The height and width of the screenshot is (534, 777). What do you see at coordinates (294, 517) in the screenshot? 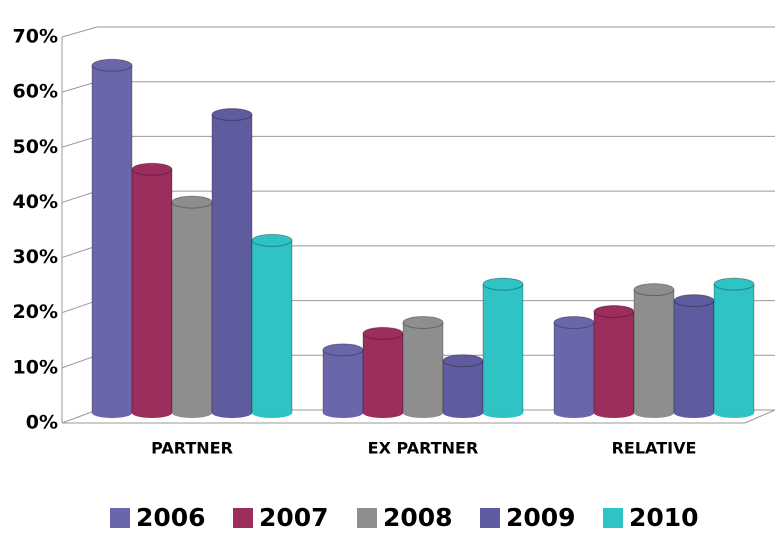
I see `legend-label: 2007` at bounding box center [294, 517].